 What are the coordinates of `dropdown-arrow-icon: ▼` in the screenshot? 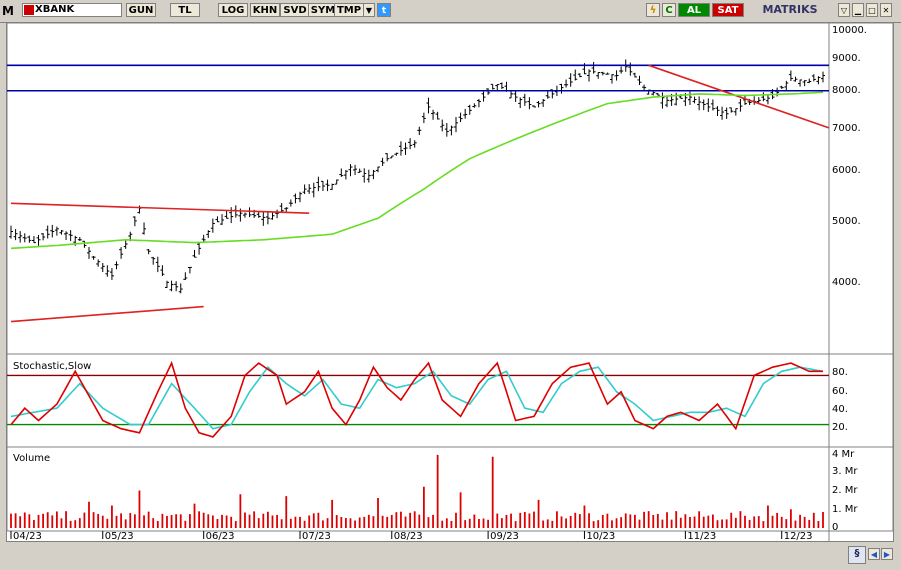 It's located at (369, 10).